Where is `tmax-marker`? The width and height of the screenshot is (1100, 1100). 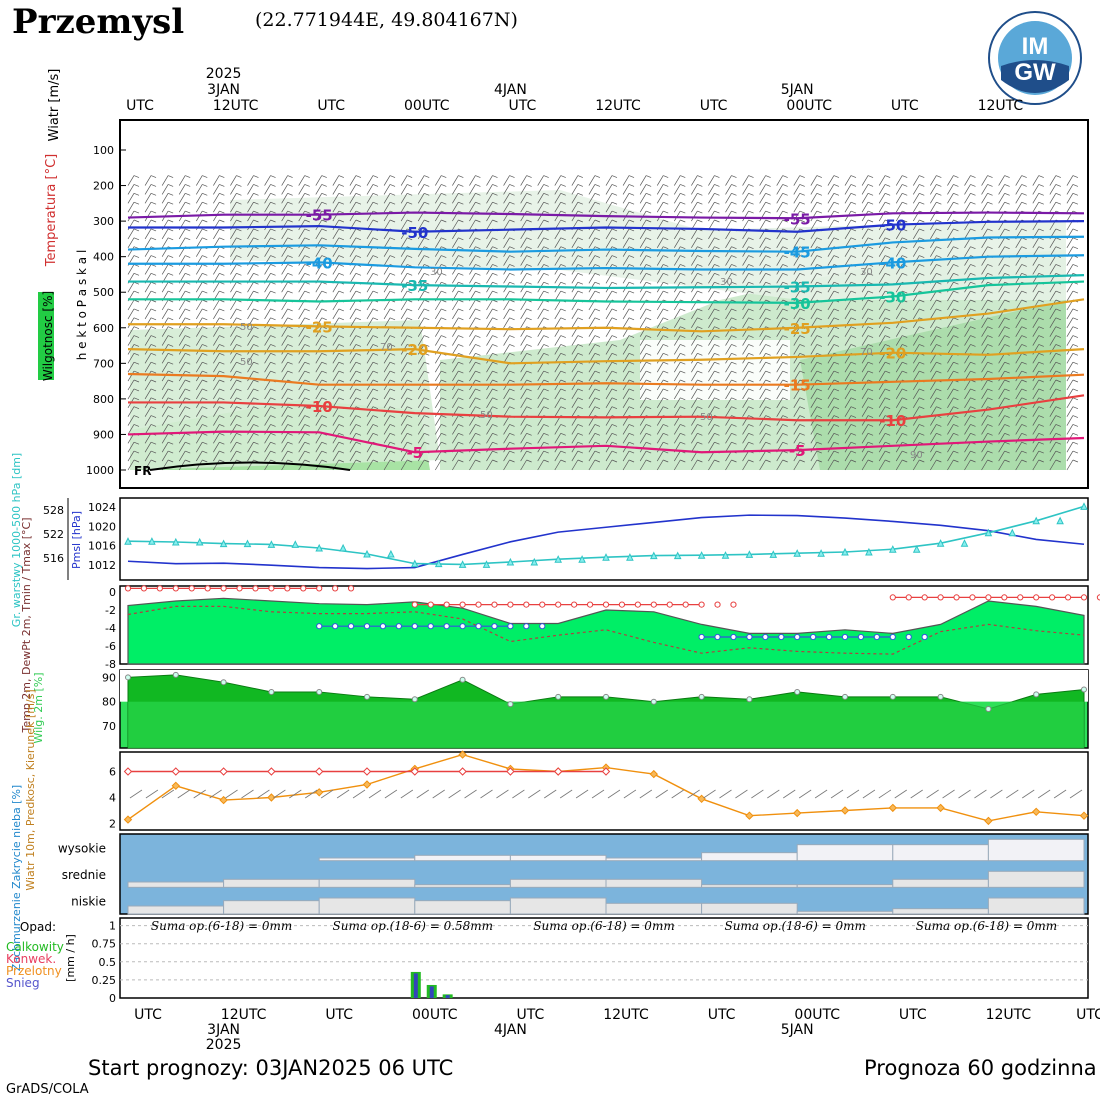
tmax-marker is located at coordinates (637, 604).